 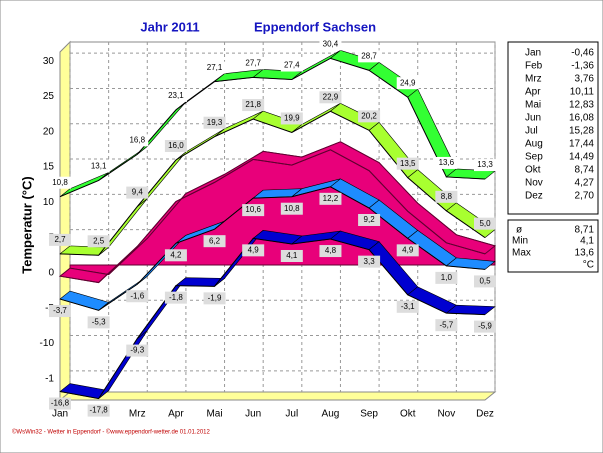 I want to click on data-label: 4,9, so click(x=408, y=249).